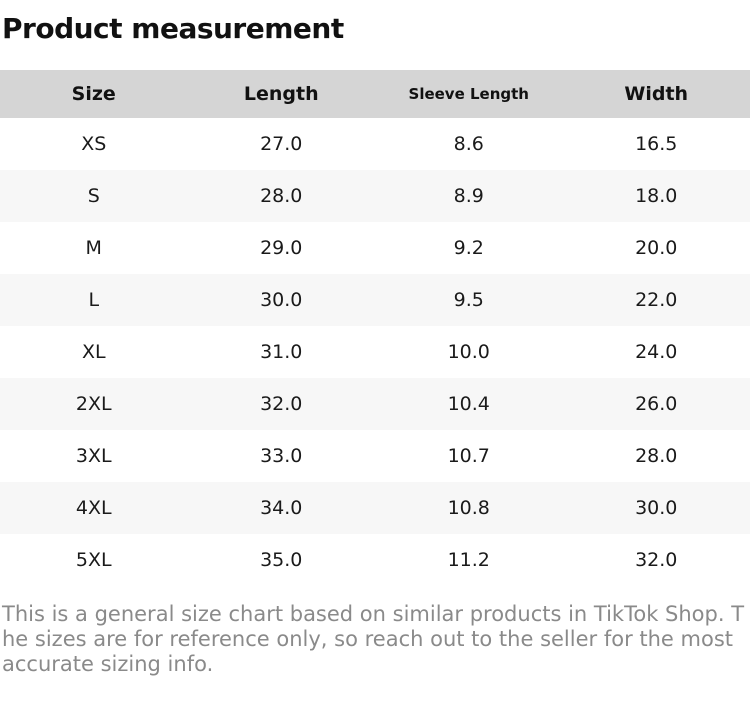 This screenshot has width=750, height=718. I want to click on width-cell: 22.0, so click(656, 300).